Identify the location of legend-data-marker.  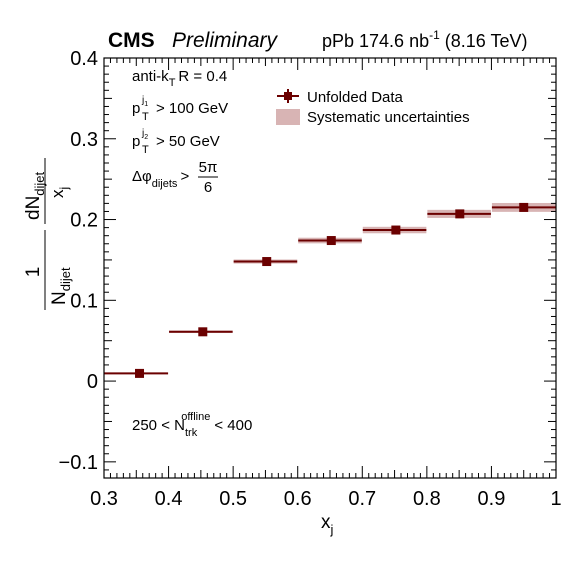
(288, 96).